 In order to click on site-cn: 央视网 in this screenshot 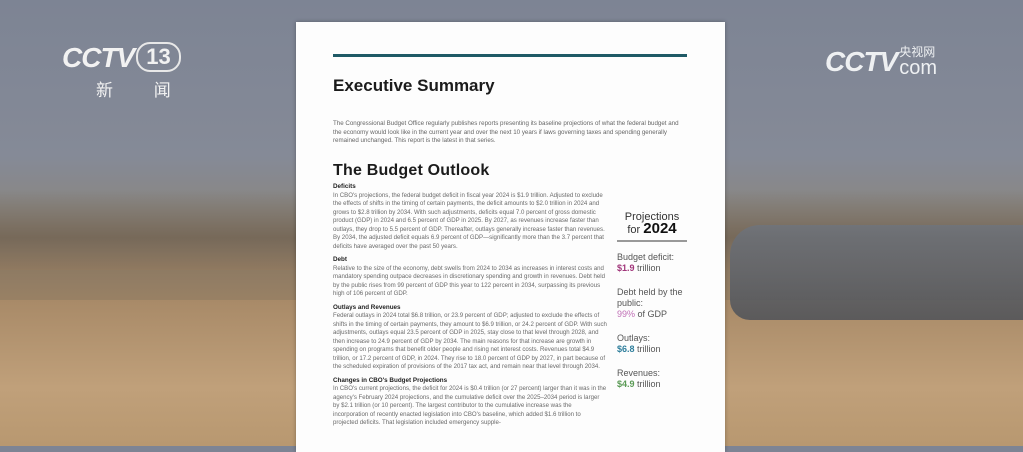, I will do `click(917, 52)`.